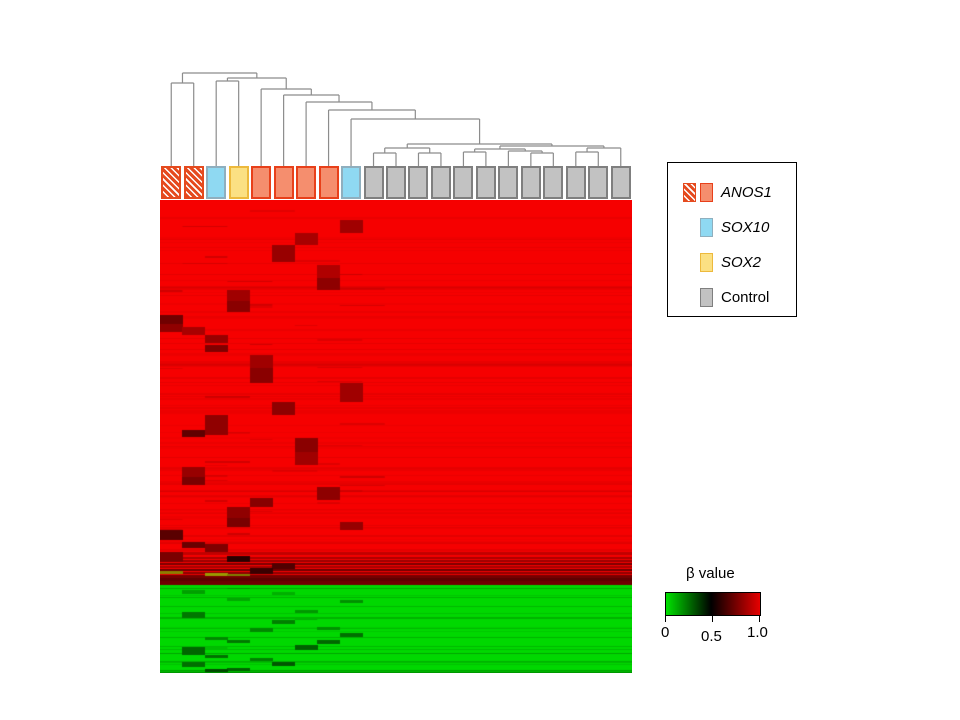 This screenshot has width=960, height=720. What do you see at coordinates (741, 262) in the screenshot?
I see `legend-label-sox2: SOX2` at bounding box center [741, 262].